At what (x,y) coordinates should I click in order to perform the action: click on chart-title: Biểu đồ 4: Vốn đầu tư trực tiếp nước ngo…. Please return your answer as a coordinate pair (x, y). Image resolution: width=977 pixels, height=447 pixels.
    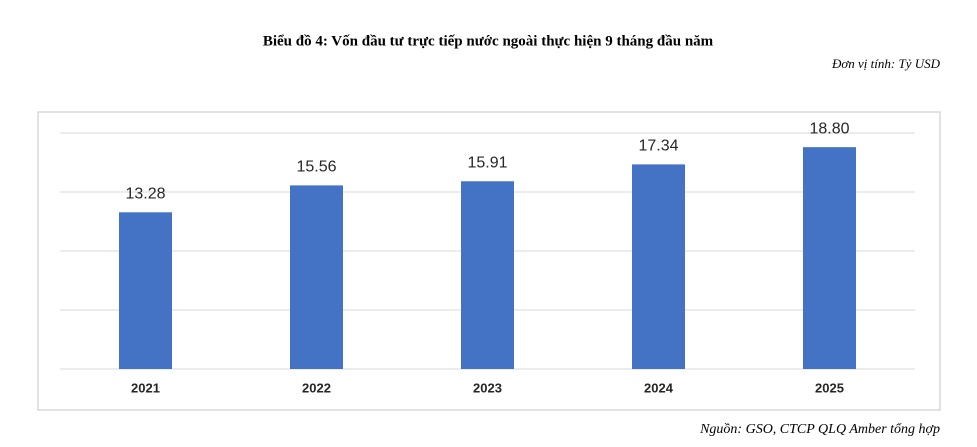
    Looking at the image, I should click on (488, 41).